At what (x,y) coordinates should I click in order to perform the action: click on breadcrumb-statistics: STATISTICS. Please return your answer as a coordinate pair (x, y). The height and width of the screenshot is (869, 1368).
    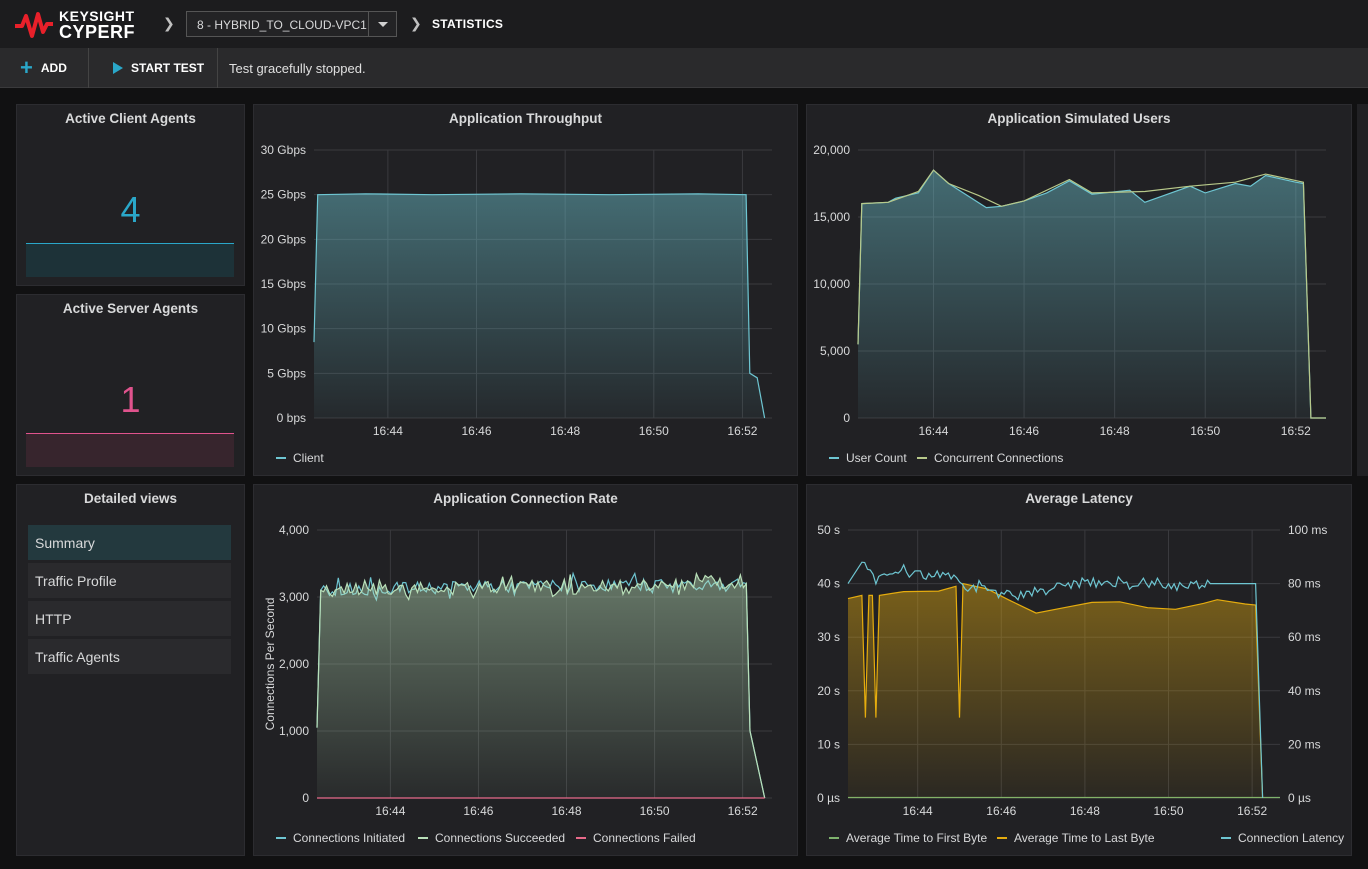
    Looking at the image, I should click on (468, 24).